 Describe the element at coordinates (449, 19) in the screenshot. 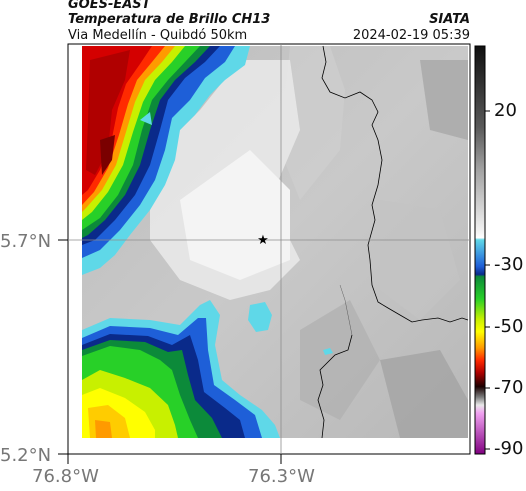

I see `organization-label: SIATA` at that location.